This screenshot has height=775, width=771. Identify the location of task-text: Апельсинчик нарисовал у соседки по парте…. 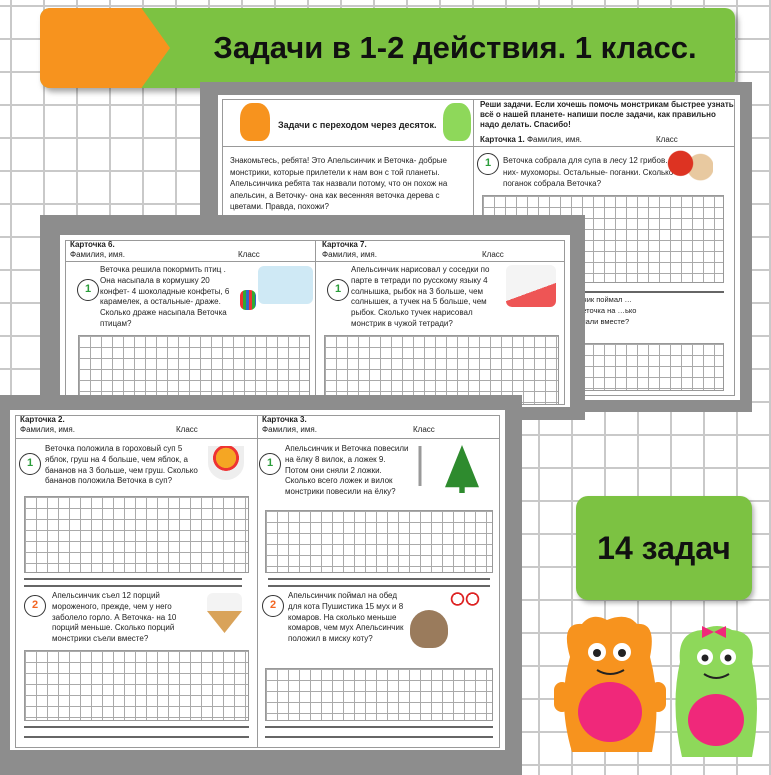
(420, 296).